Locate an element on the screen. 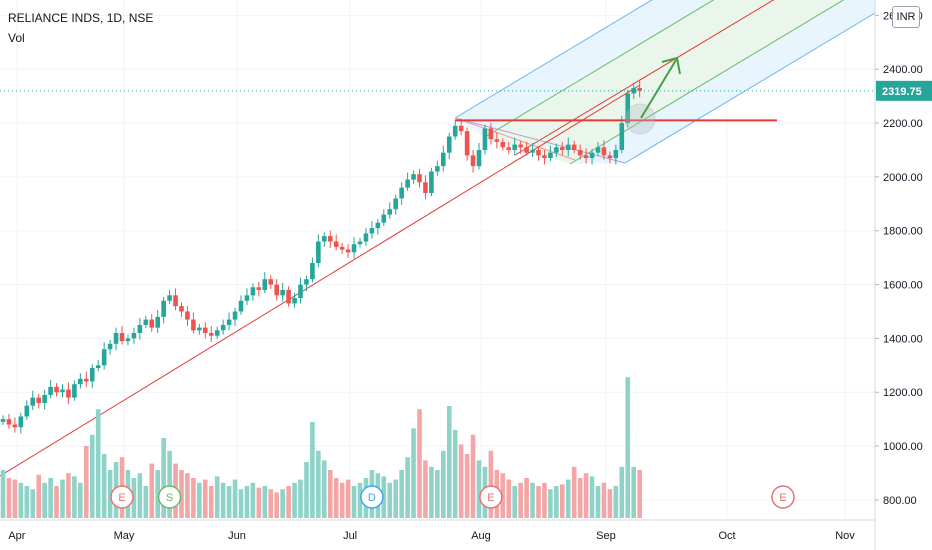  pitchfork-zone-middle is located at coordinates (664, 82).